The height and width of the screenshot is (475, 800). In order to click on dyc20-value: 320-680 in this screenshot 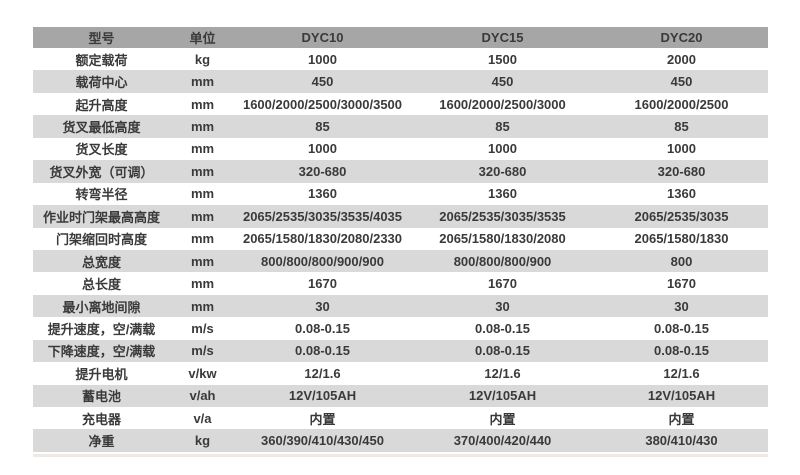, I will do `click(681, 171)`.